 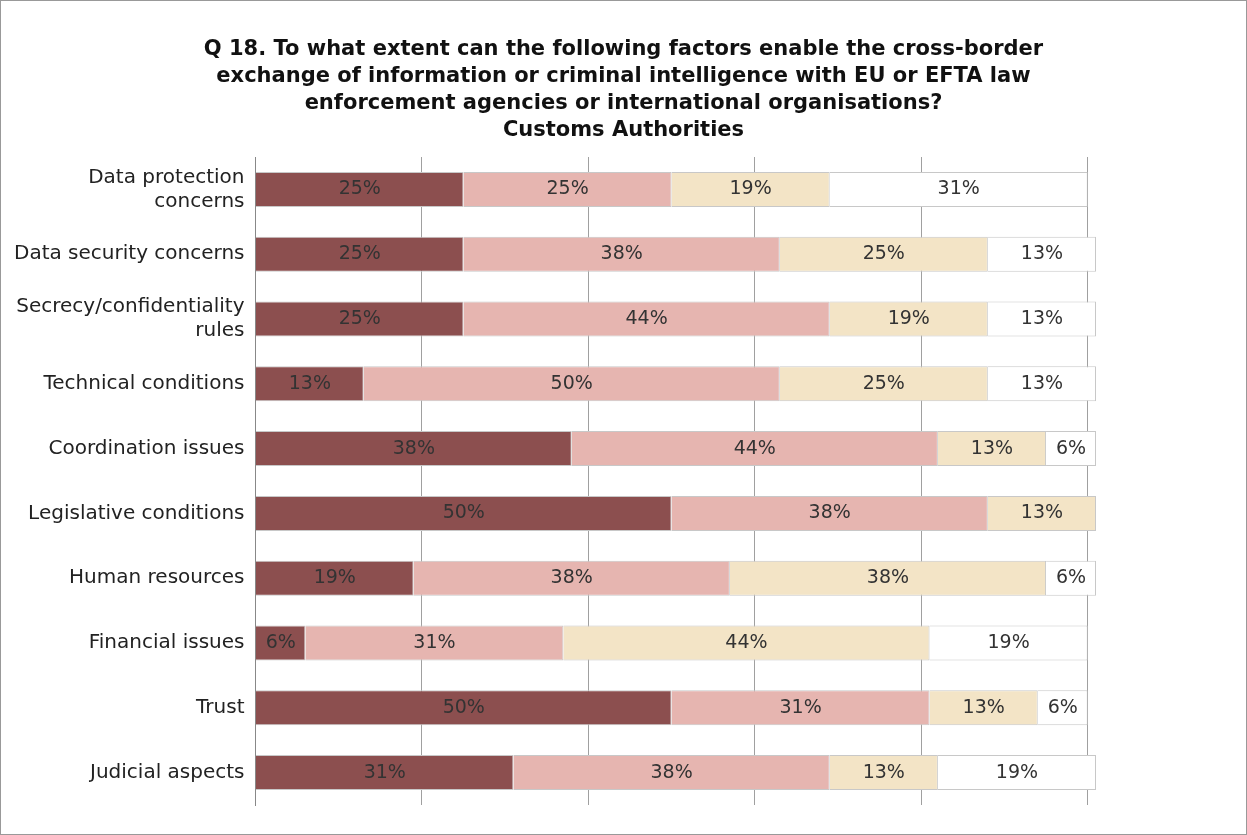 I want to click on chart-subtitle: Customs Authorities, so click(x=623, y=129).